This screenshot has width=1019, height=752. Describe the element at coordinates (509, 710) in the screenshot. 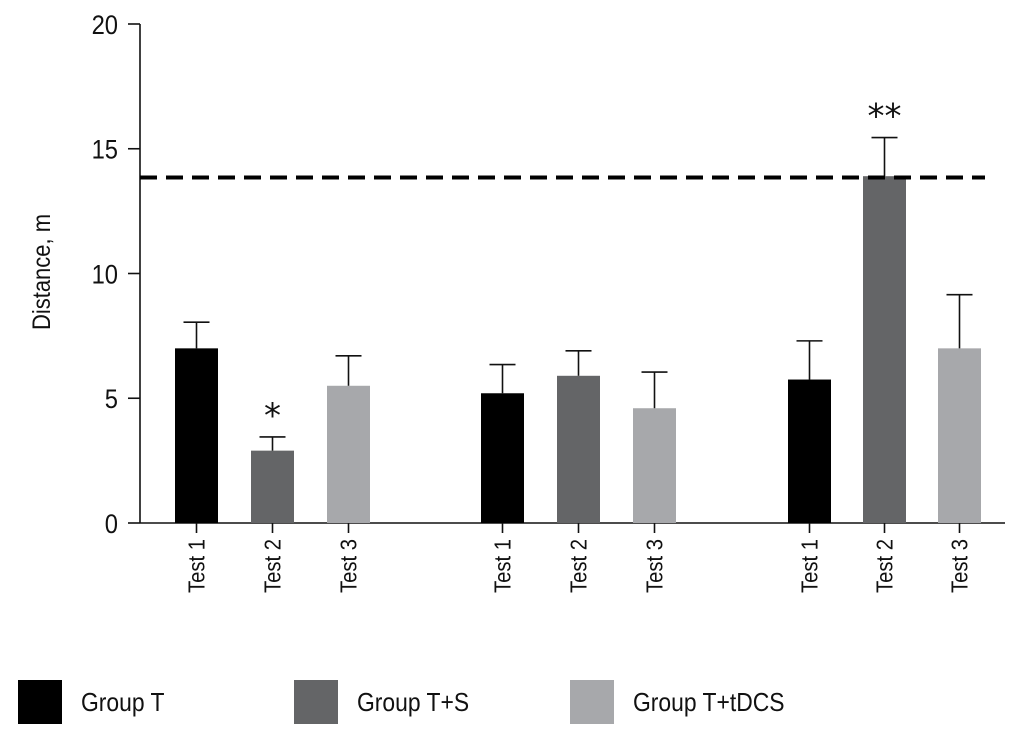

I see `legend: Group T Group T+S Group T+tDCS` at that location.